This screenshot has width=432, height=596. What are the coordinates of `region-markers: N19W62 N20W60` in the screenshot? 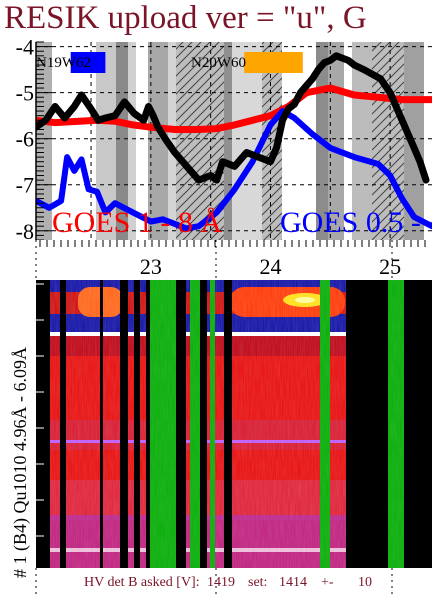 It's located at (169, 62).